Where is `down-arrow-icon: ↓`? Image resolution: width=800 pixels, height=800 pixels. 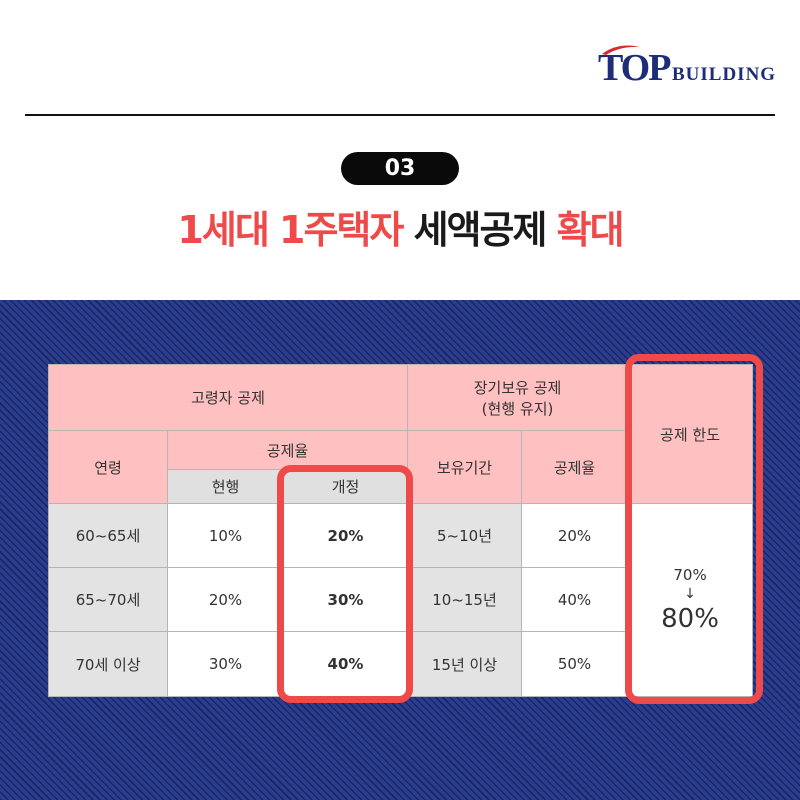
down-arrow-icon: ↓ is located at coordinates (690, 594).